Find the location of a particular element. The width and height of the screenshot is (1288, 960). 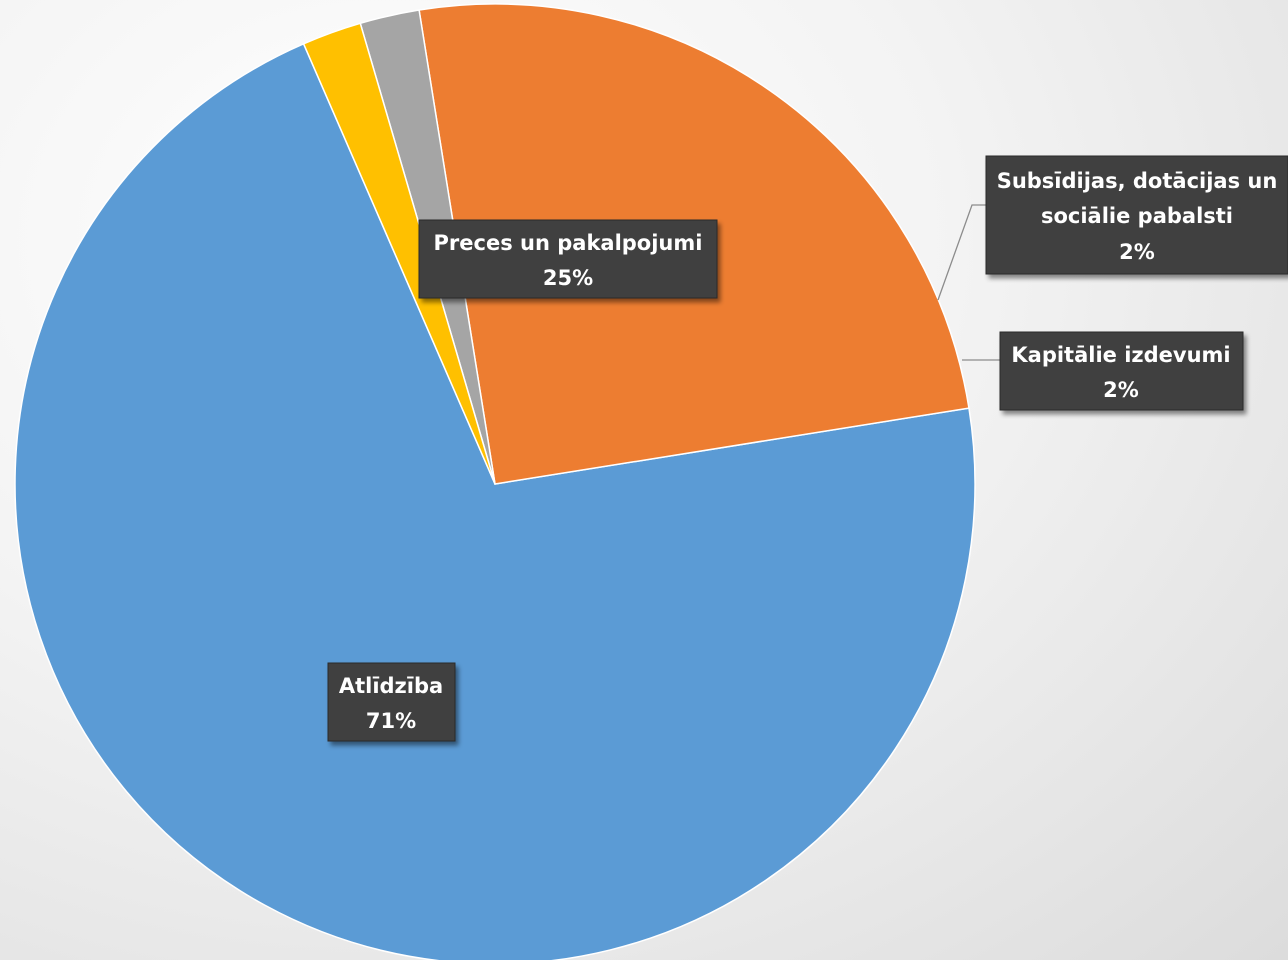

data-label-atlidziba-value: 71% is located at coordinates (391, 721).